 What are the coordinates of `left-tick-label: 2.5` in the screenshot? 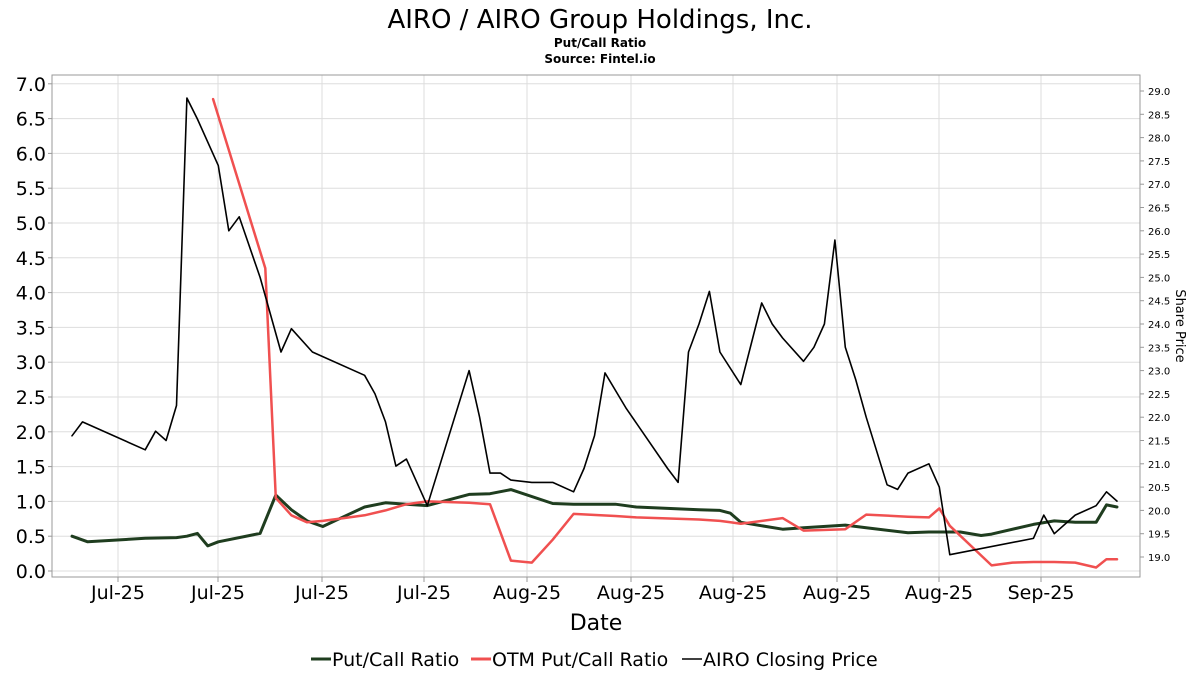 It's located at (31, 398).